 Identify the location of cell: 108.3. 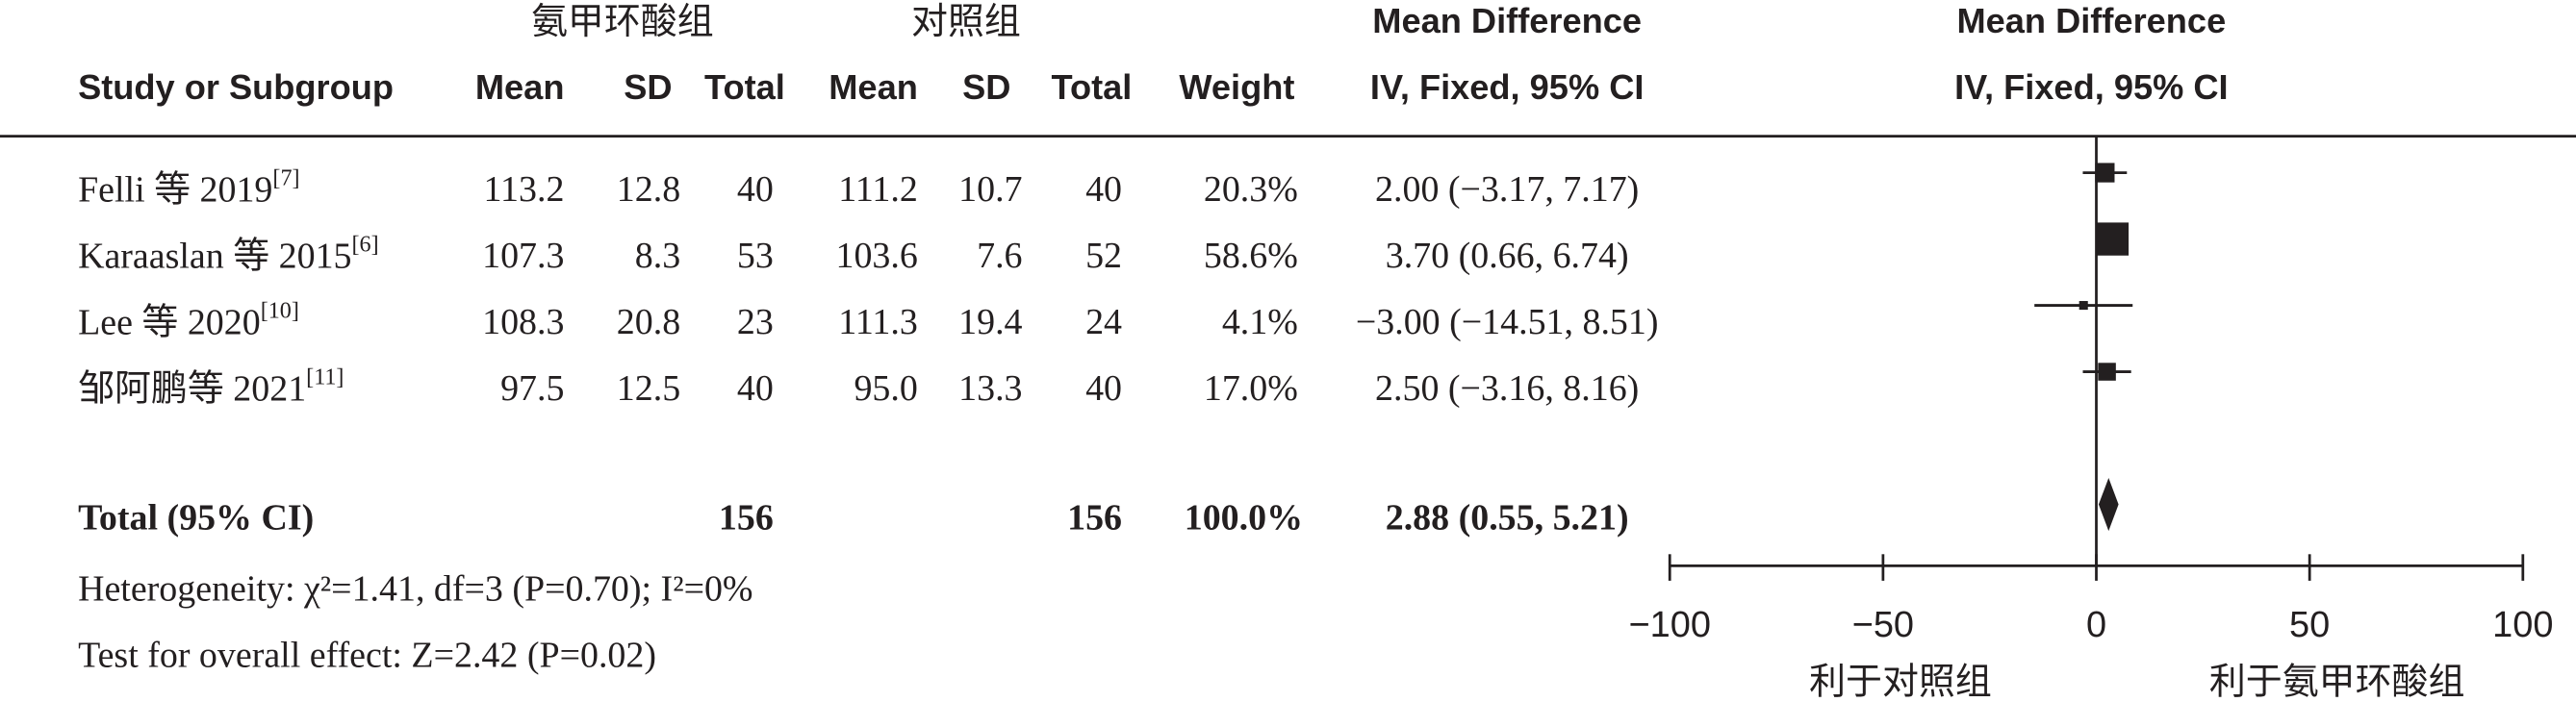
(523, 322).